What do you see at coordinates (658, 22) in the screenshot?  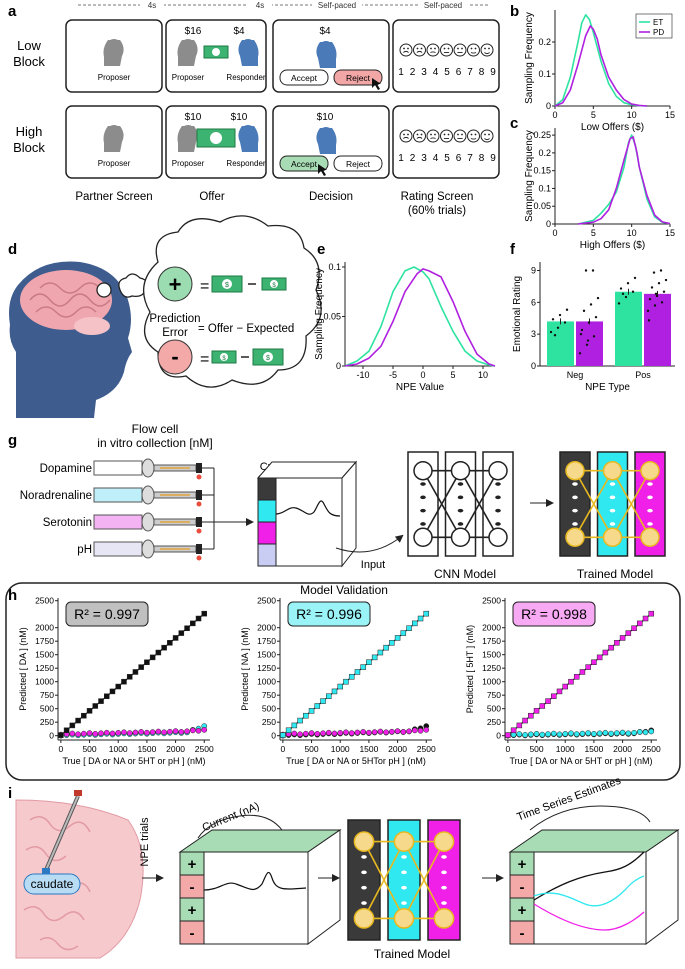 I see `legend-entry: ET` at bounding box center [658, 22].